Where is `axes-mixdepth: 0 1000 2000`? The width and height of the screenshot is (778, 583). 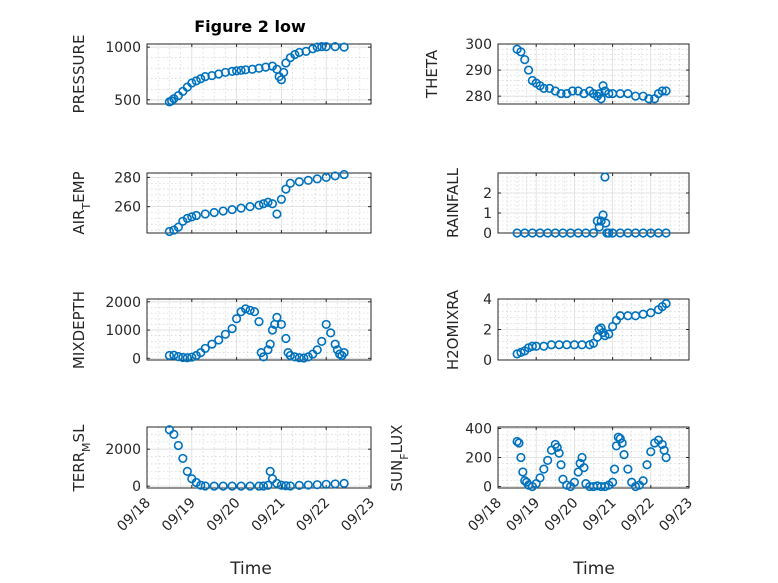 axes-mixdepth: 0 1000 2000 is located at coordinates (238, 331).